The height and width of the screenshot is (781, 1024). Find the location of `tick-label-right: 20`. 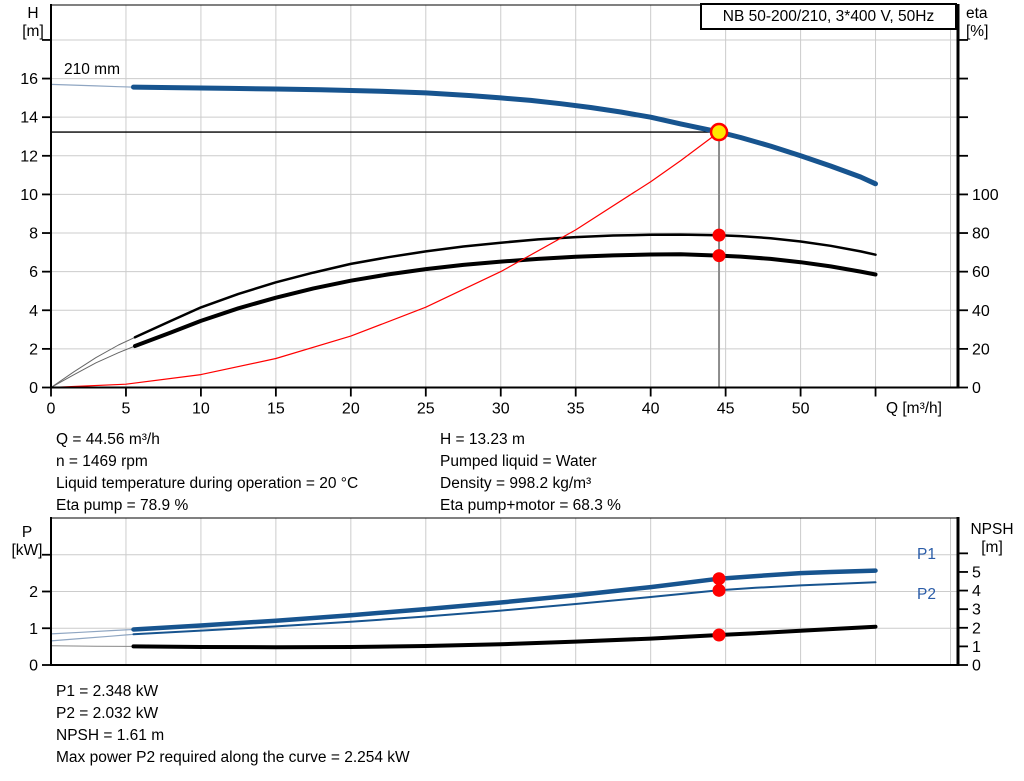

tick-label-right: 20 is located at coordinates (981, 349).